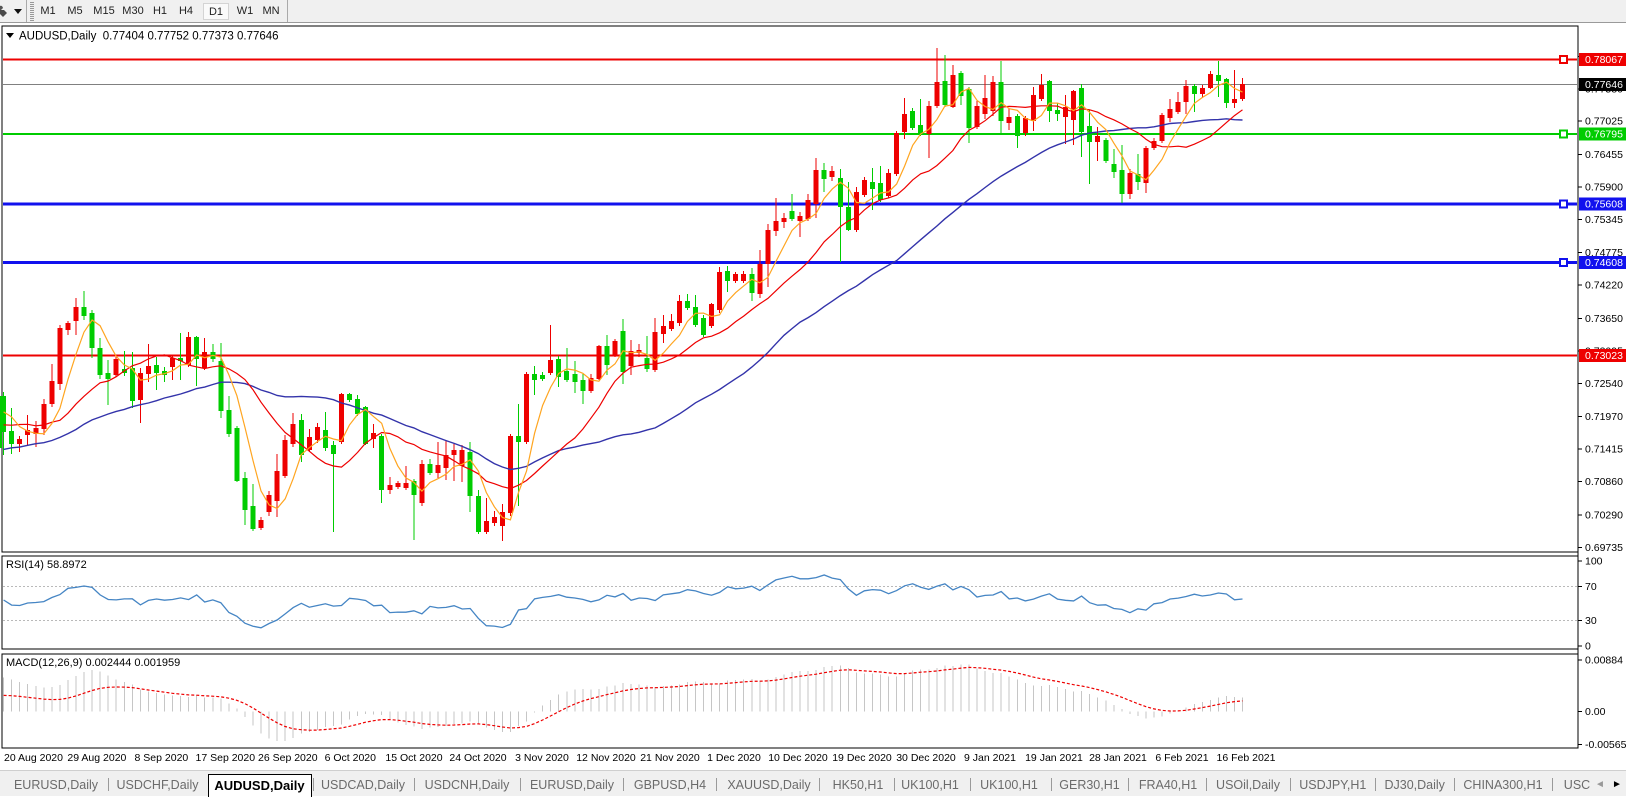  I want to click on svg-text: 0.73650, so click(1604, 319).